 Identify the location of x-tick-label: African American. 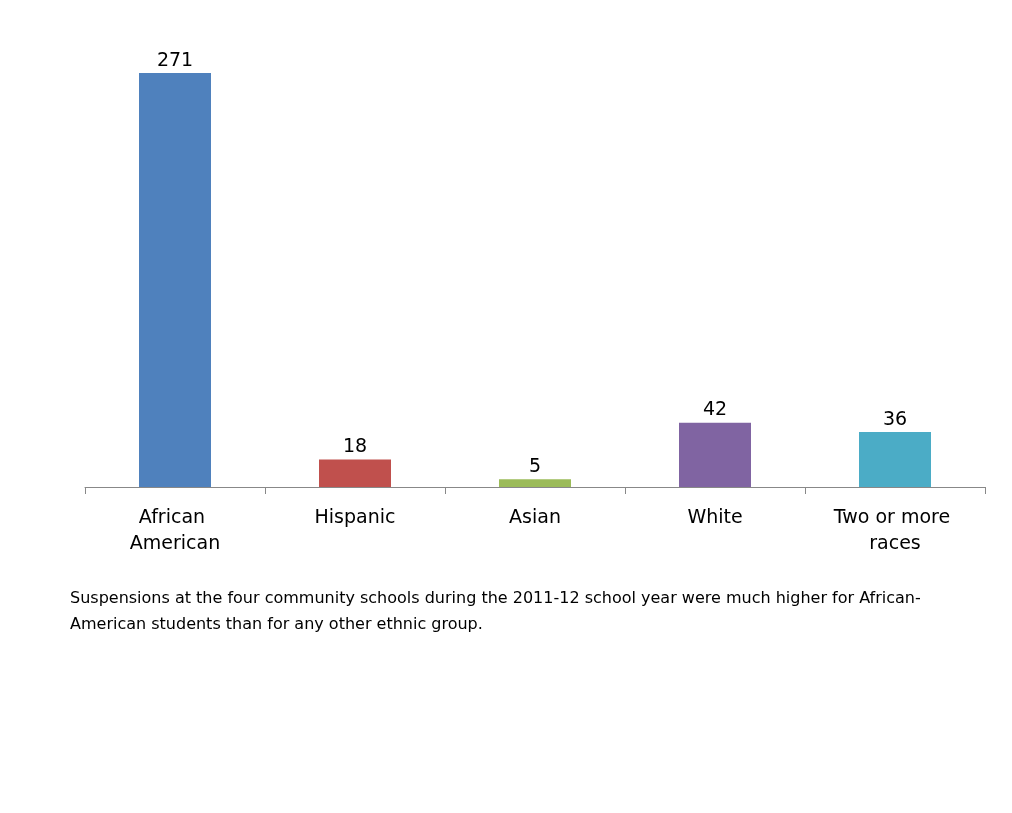
(175, 529).